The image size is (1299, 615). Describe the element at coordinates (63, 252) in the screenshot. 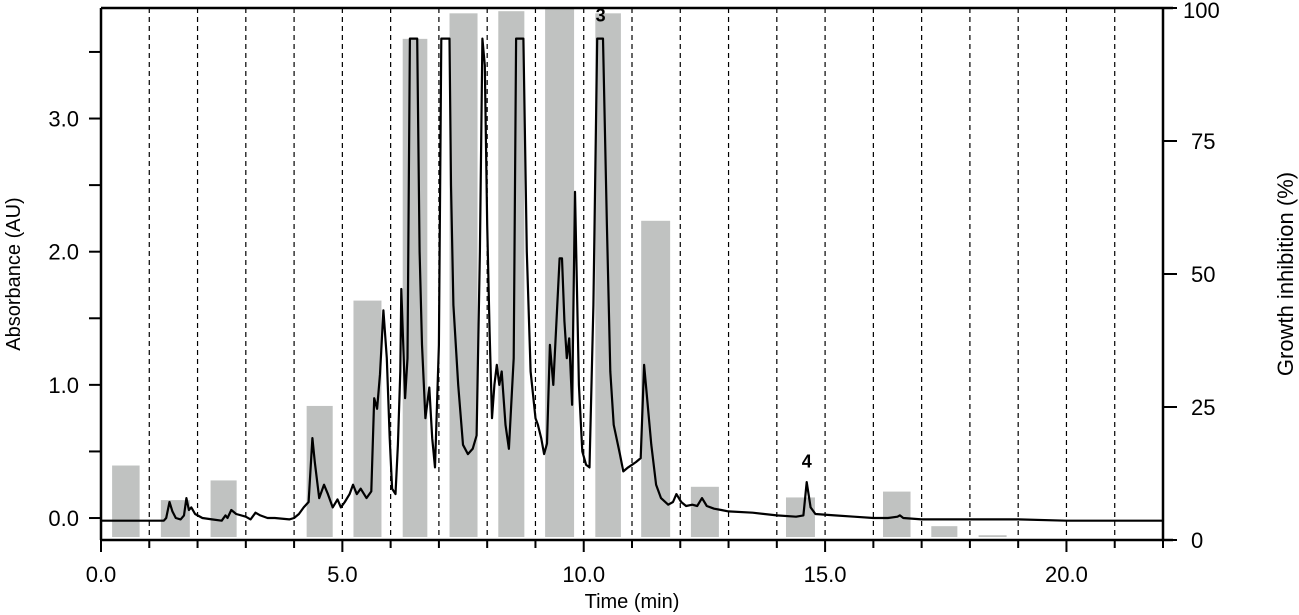

I see `y-left-tick-label: 2.0` at that location.